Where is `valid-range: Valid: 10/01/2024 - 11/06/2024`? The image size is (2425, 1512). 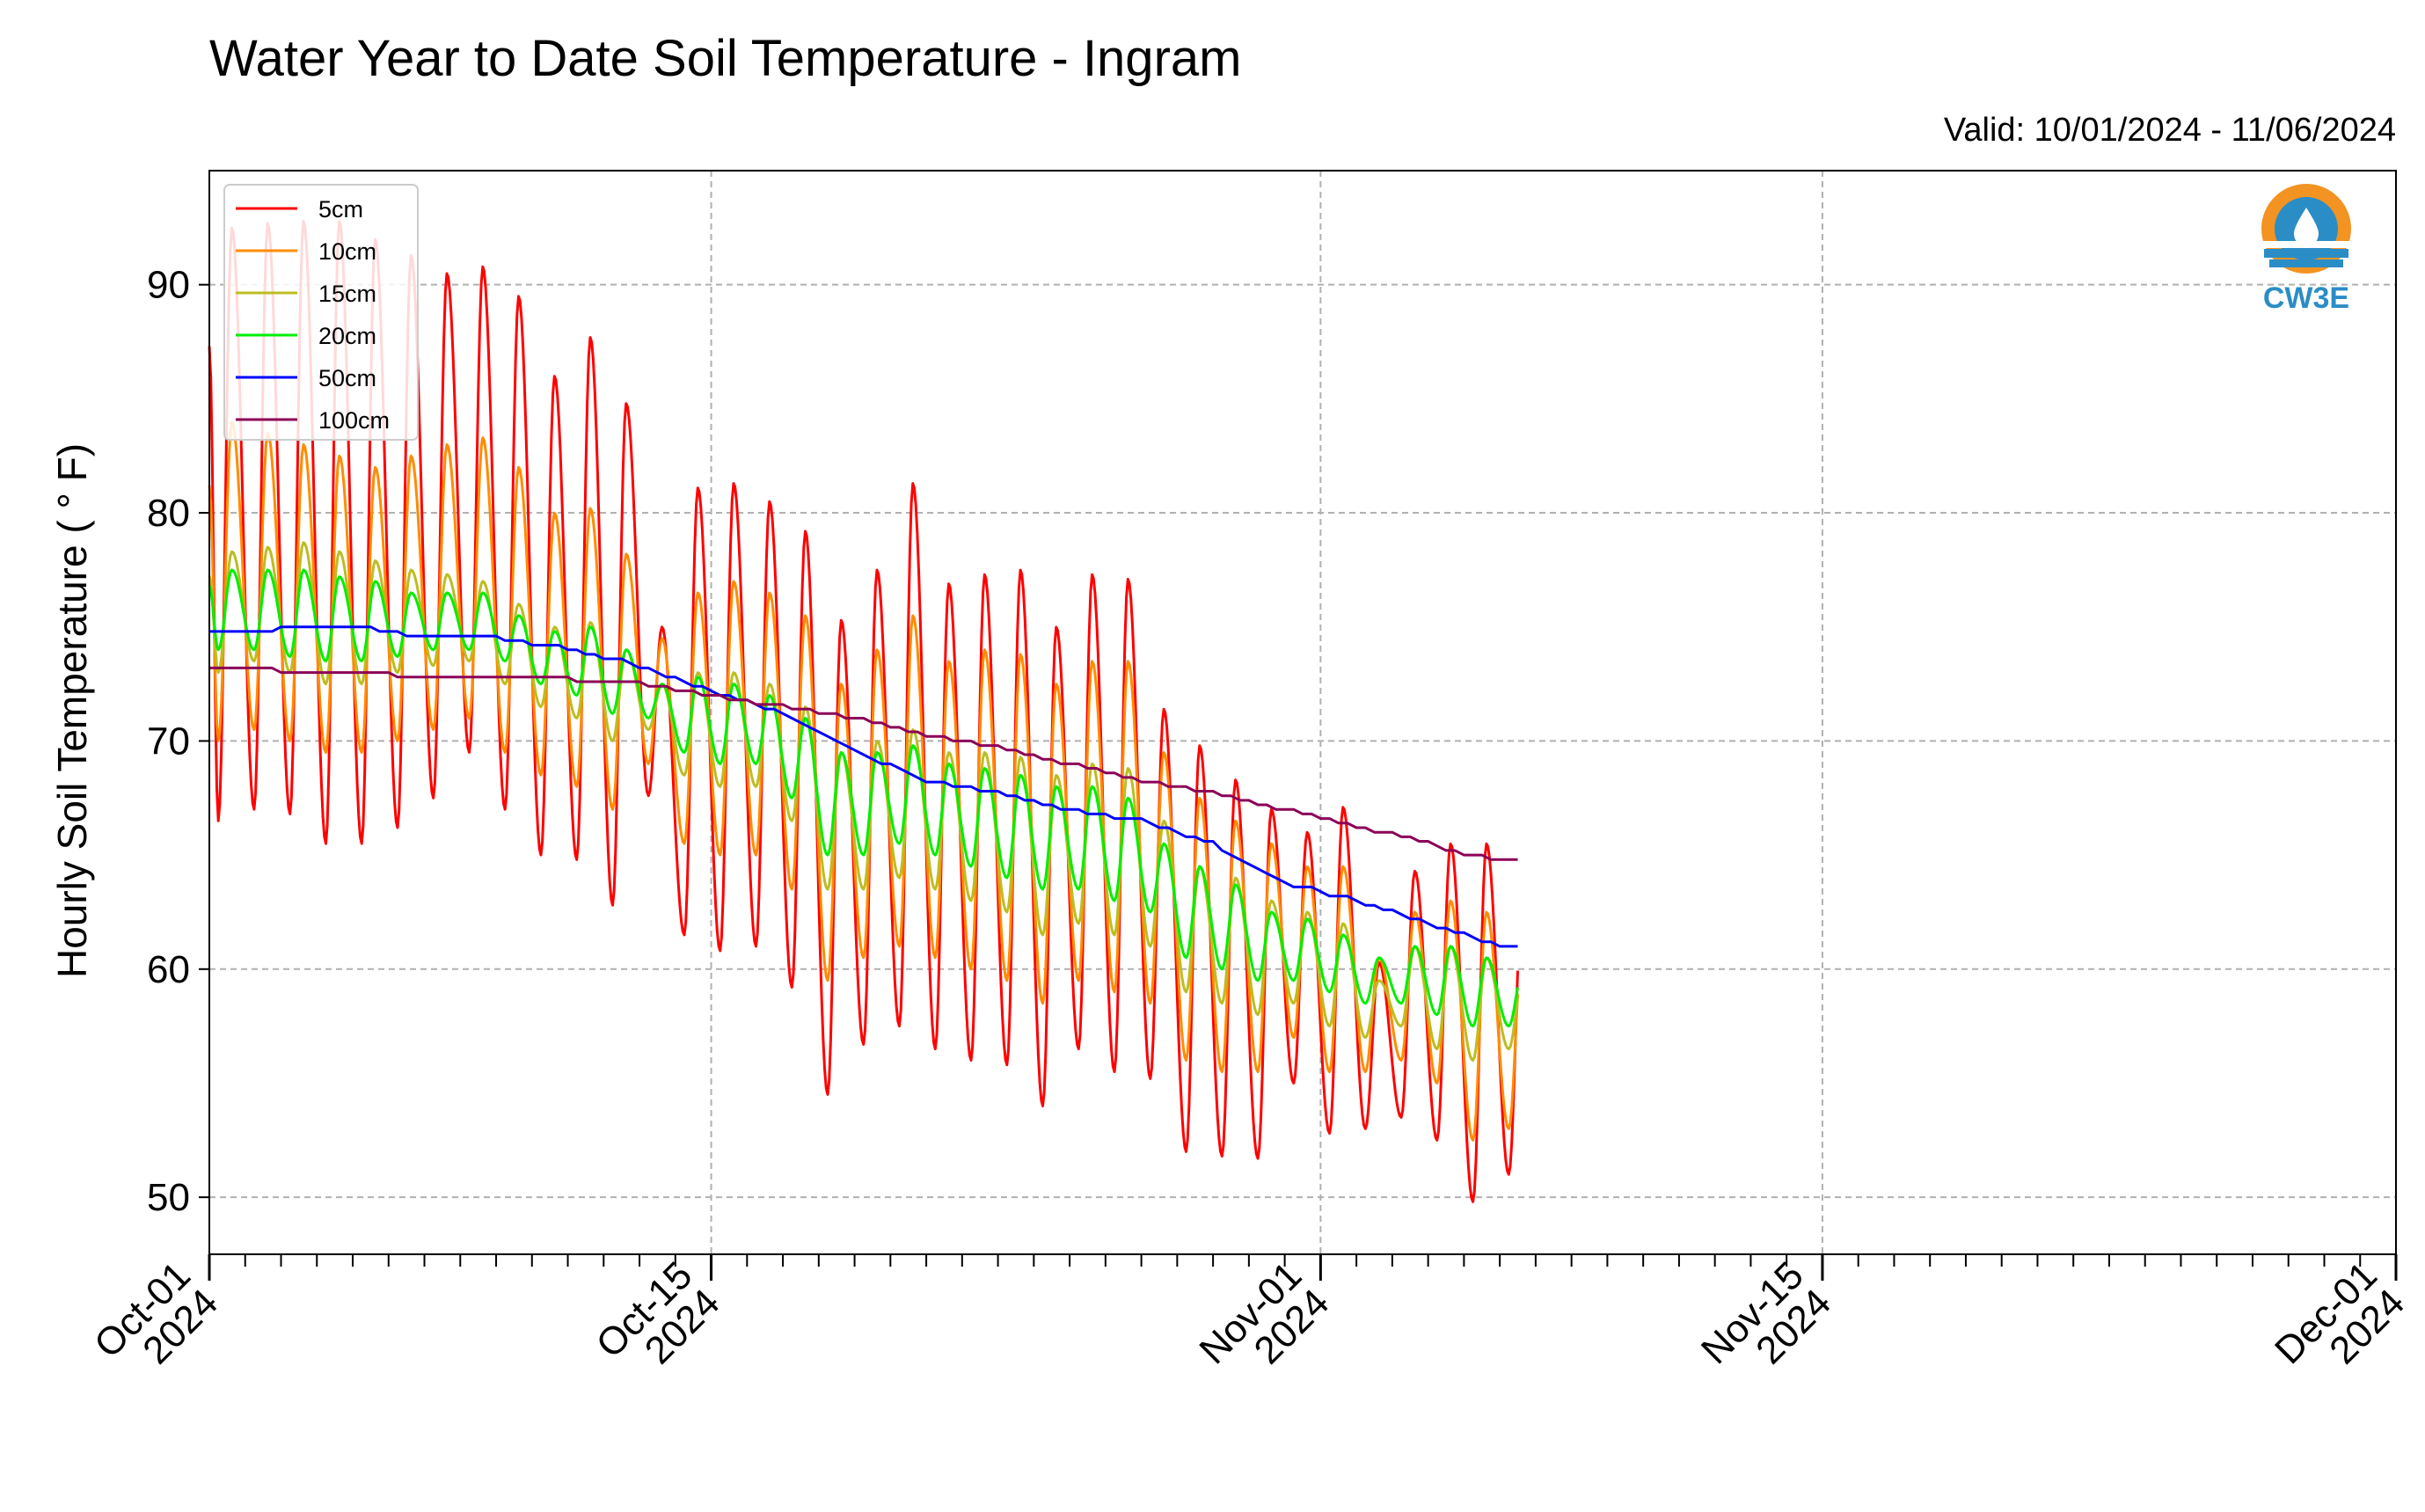
valid-range: Valid: 10/01/2024 - 11/06/2024 is located at coordinates (2170, 130).